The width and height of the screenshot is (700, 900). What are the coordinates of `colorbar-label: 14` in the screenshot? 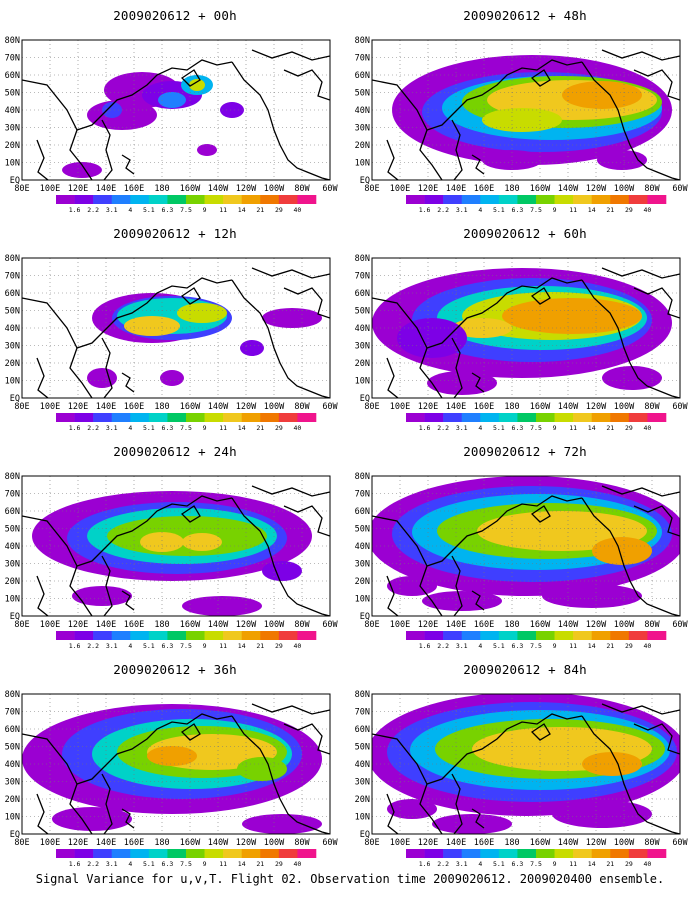 It's located at (242, 646).